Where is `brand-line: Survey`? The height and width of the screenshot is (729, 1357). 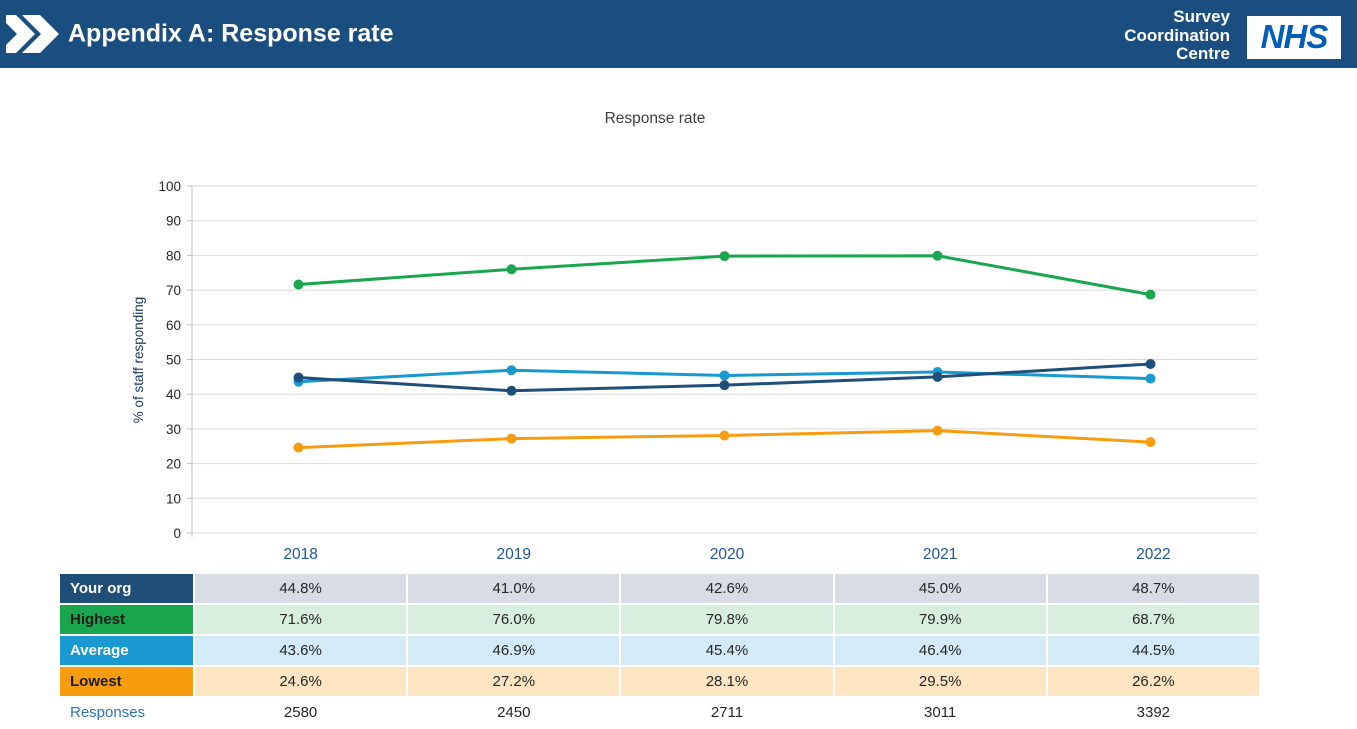 brand-line: Survey is located at coordinates (1201, 16).